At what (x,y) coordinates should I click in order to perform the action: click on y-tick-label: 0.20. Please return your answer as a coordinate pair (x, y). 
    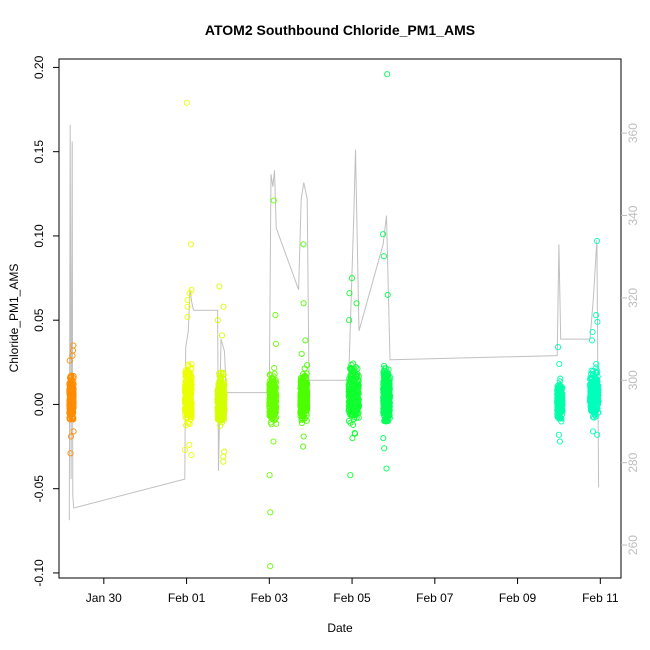
    Looking at the image, I should click on (39, 67).